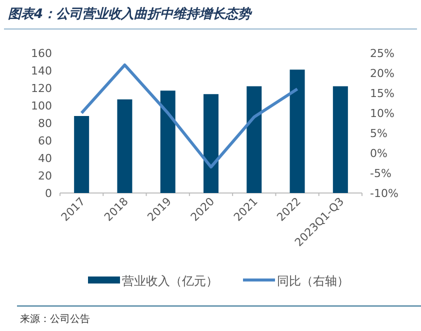 The image size is (421, 331). I want to click on y2-tick-label: 5%, so click(379, 133).